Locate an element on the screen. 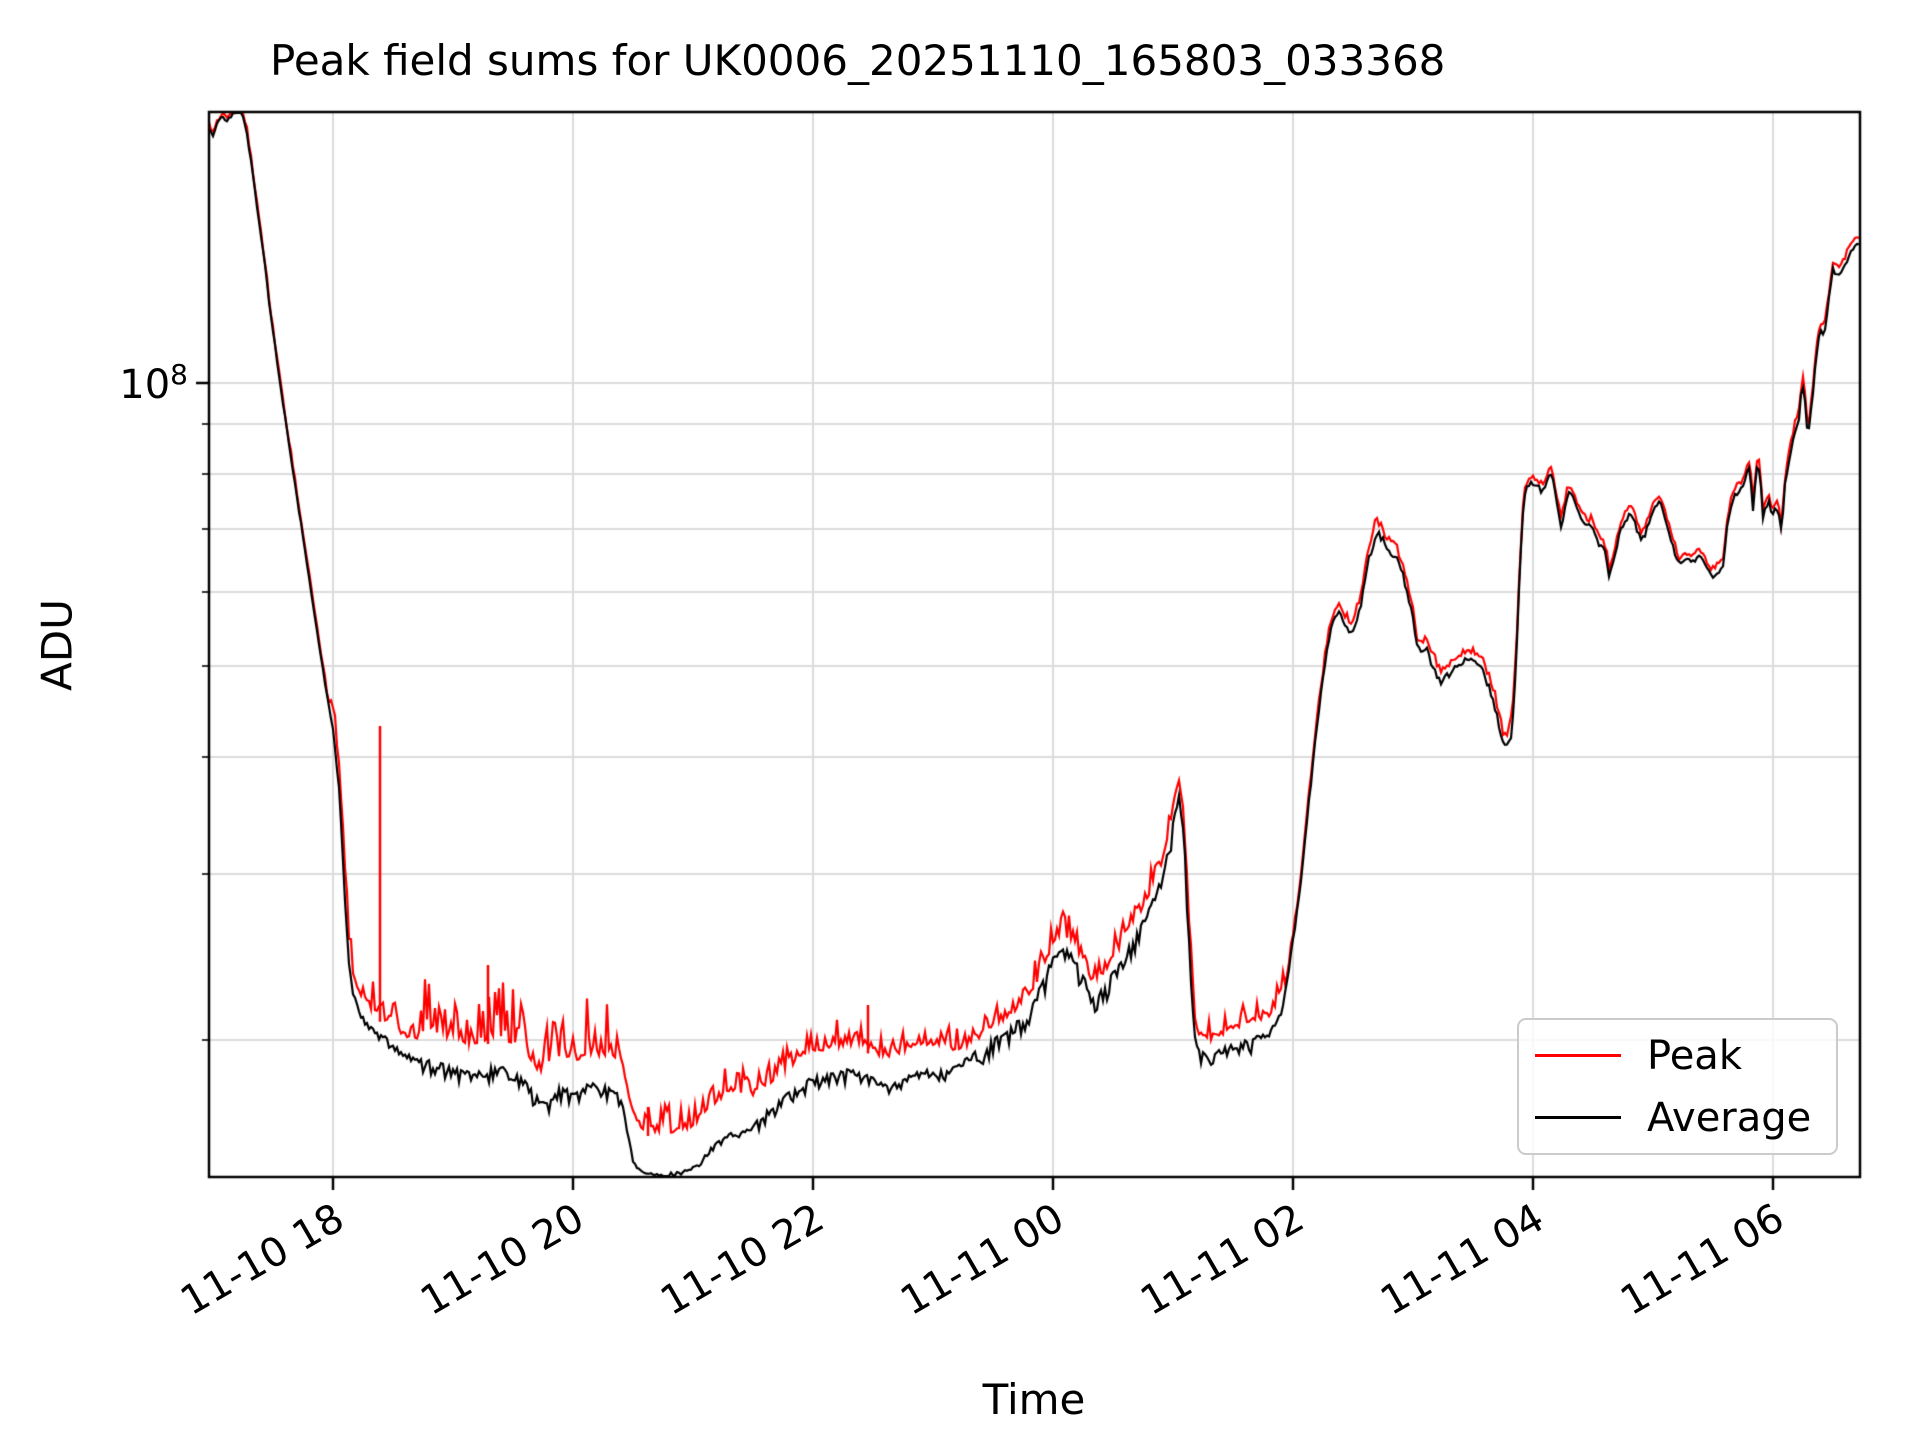 Image resolution: width=1920 pixels, height=1440 pixels. y-tick-label: 108 is located at coordinates (153, 383).